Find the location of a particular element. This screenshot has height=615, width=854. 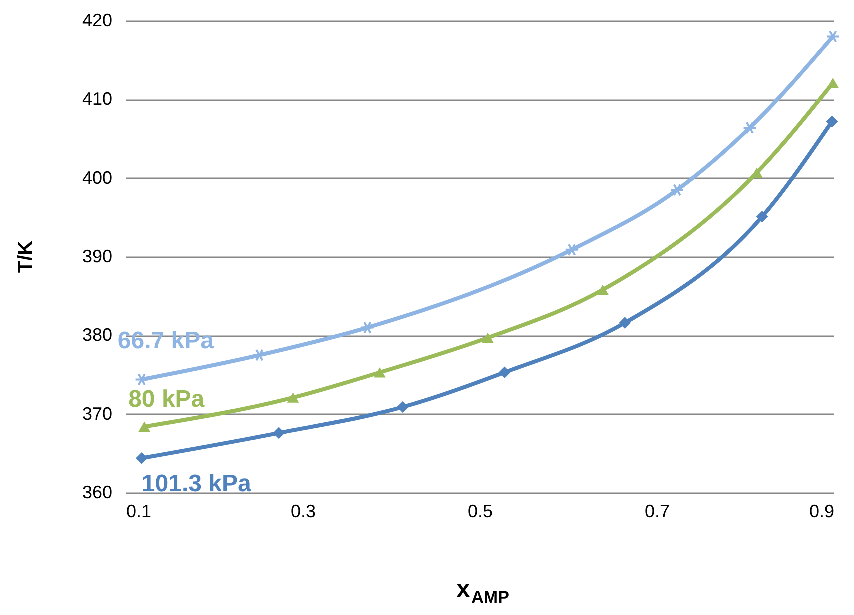

y-tick-label: 360 is located at coordinates (97, 492).